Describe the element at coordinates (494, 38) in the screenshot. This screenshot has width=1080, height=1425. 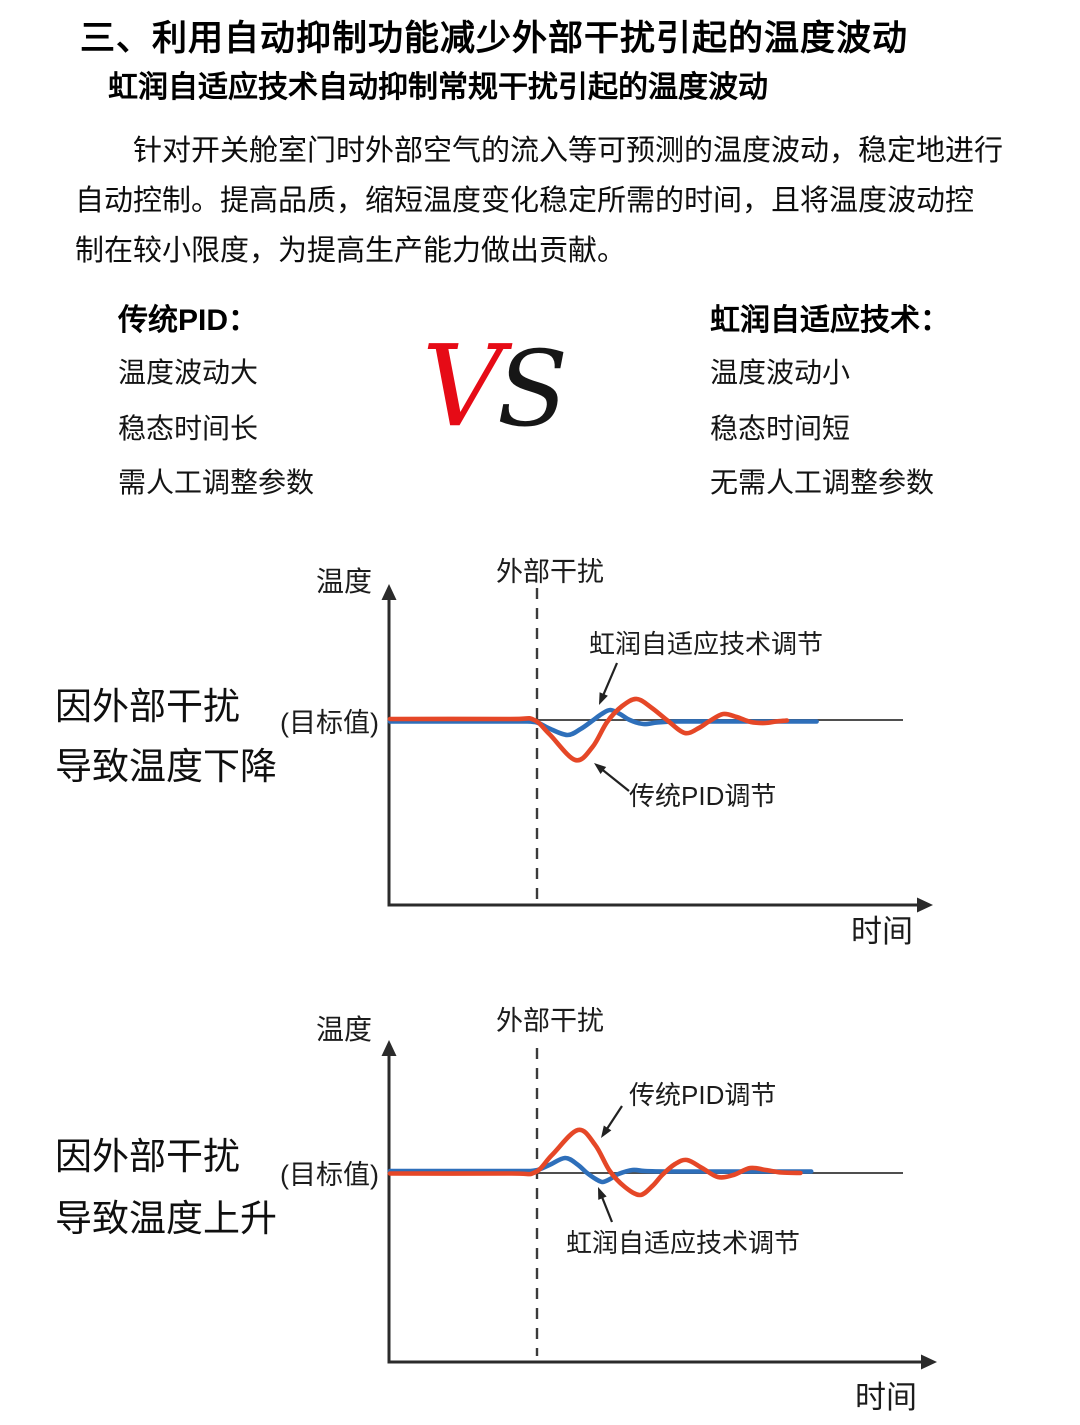
I see `page-title: 三、利用自动抑制功能减少外部干扰引起的温度波动` at that location.